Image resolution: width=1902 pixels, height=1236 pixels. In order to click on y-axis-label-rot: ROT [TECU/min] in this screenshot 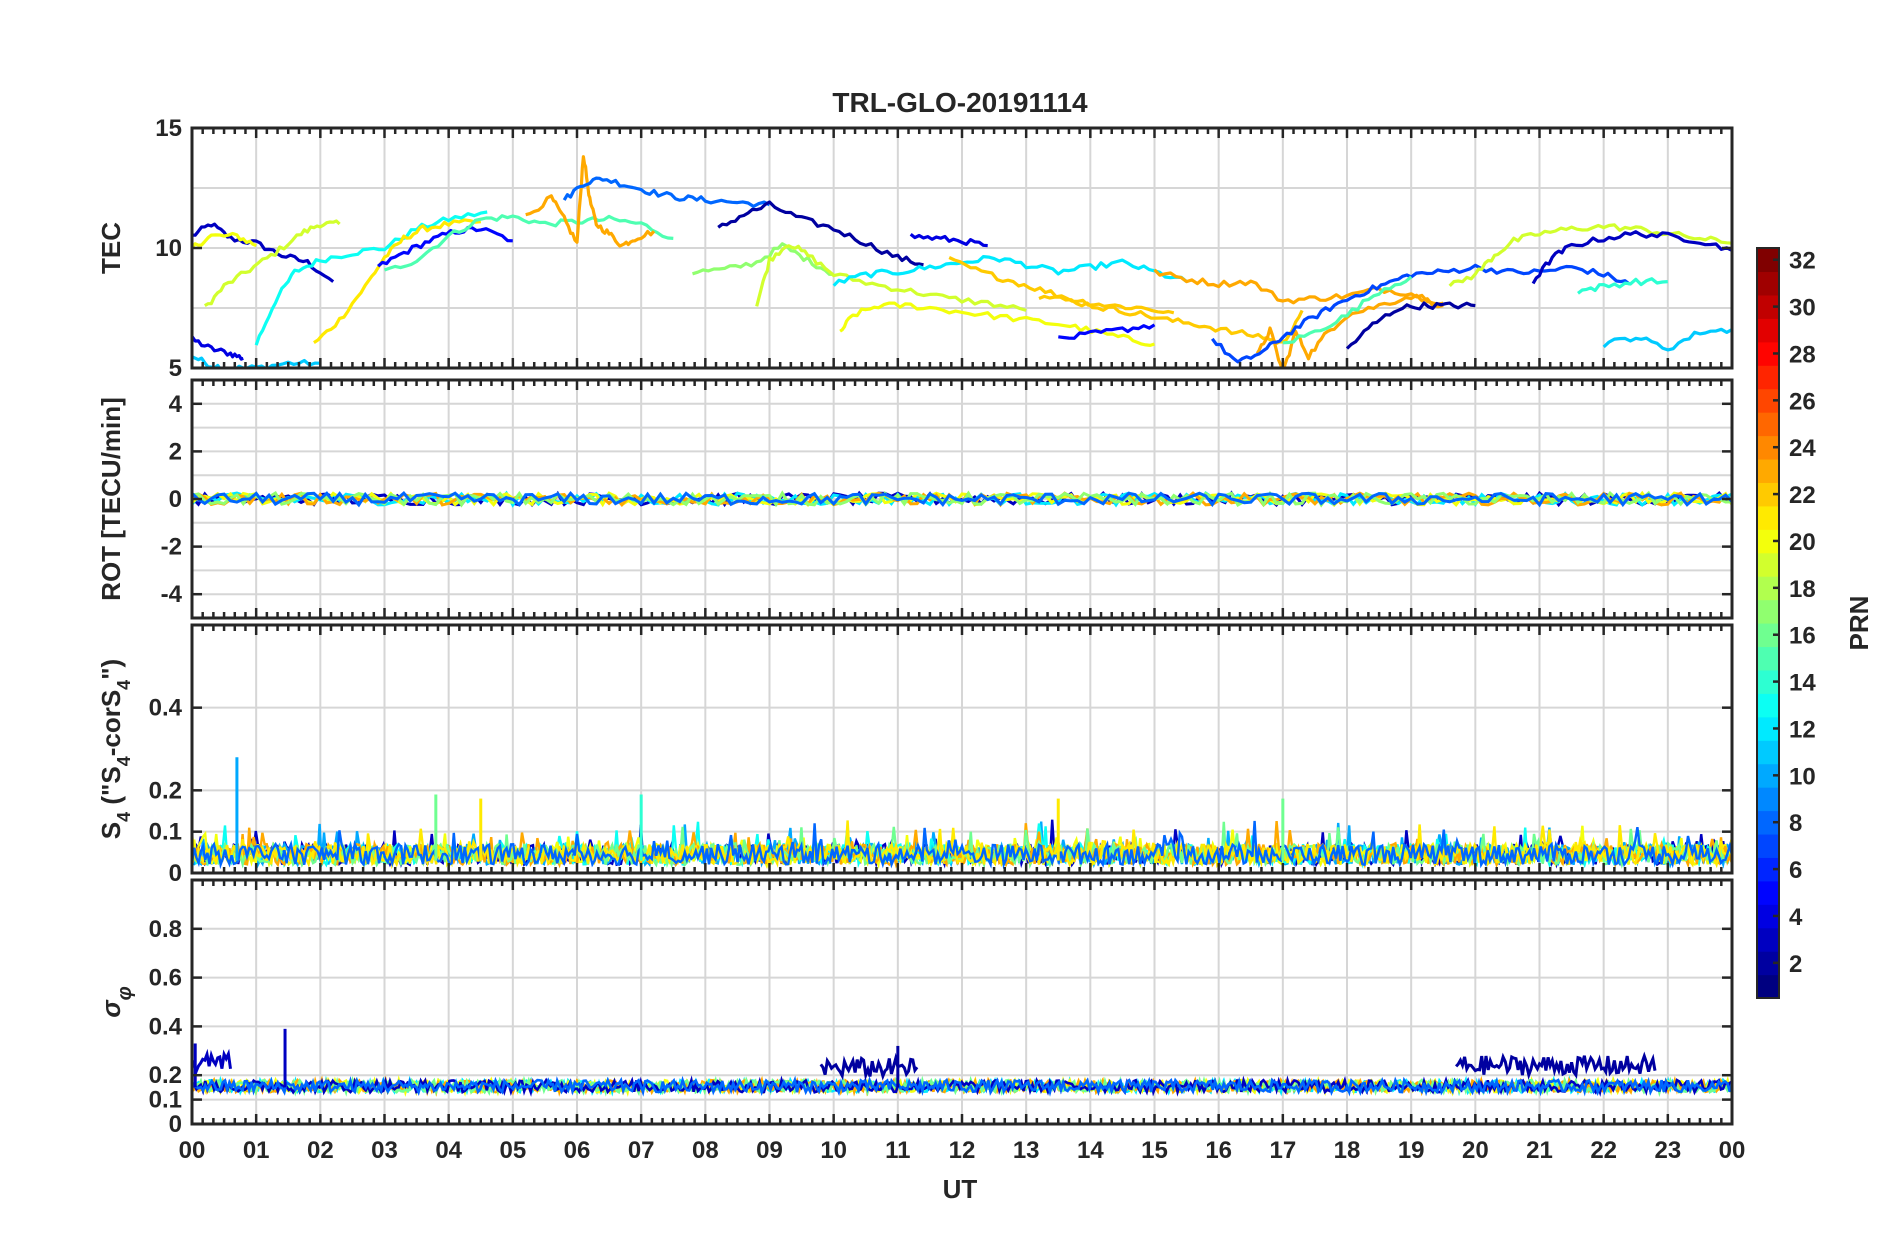, I will do `click(111, 499)`.